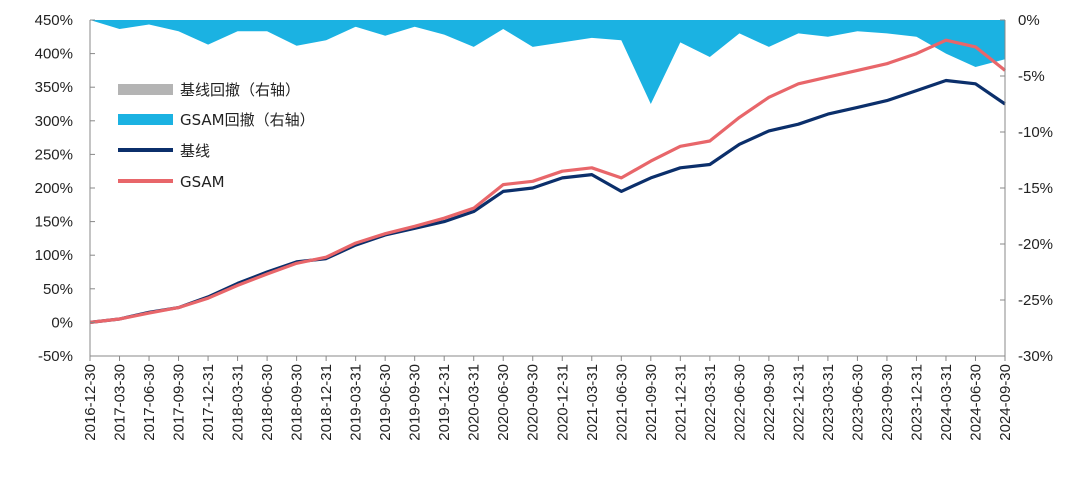  What do you see at coordinates (149, 402) in the screenshot?
I see `x-tick-label: 2017-06-30` at bounding box center [149, 402].